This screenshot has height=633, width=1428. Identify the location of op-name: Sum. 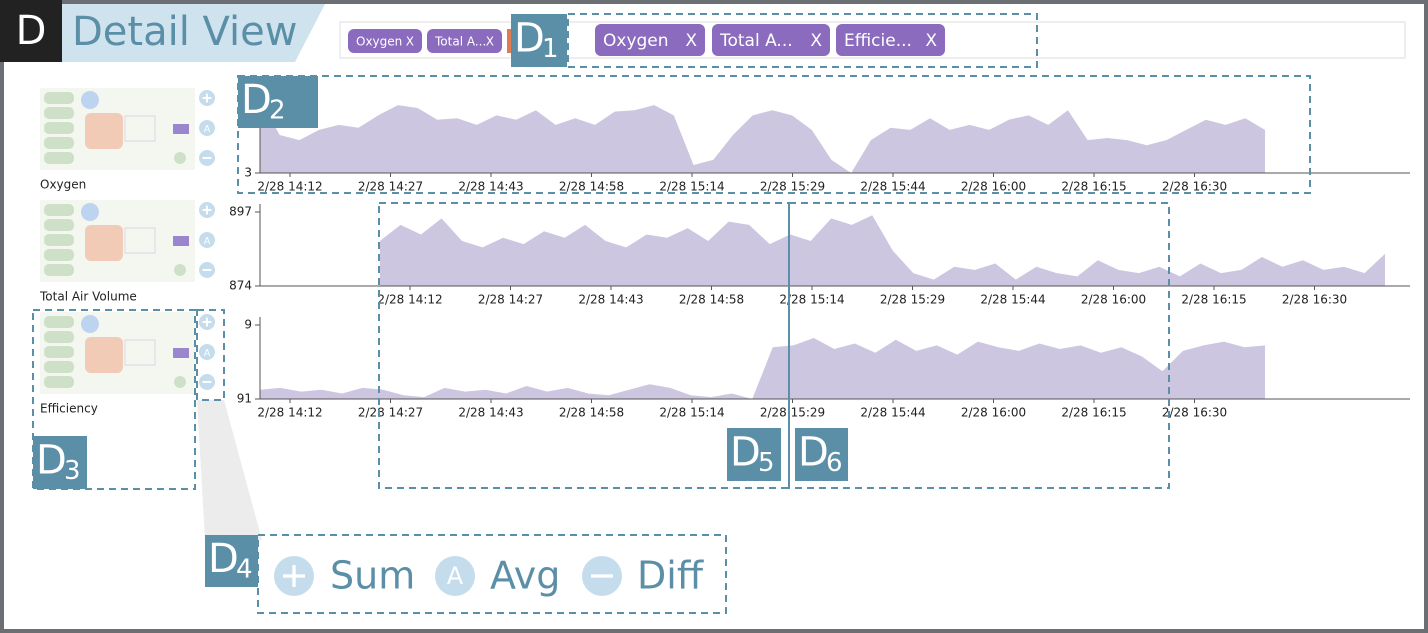
(372, 576).